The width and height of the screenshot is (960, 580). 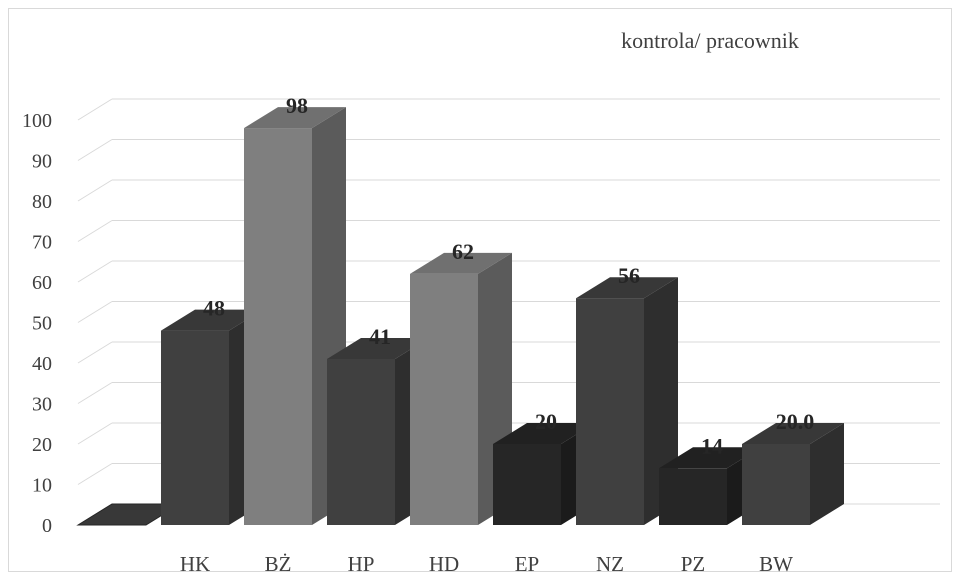 What do you see at coordinates (527, 564) in the screenshot?
I see `x-tick-label: EP` at bounding box center [527, 564].